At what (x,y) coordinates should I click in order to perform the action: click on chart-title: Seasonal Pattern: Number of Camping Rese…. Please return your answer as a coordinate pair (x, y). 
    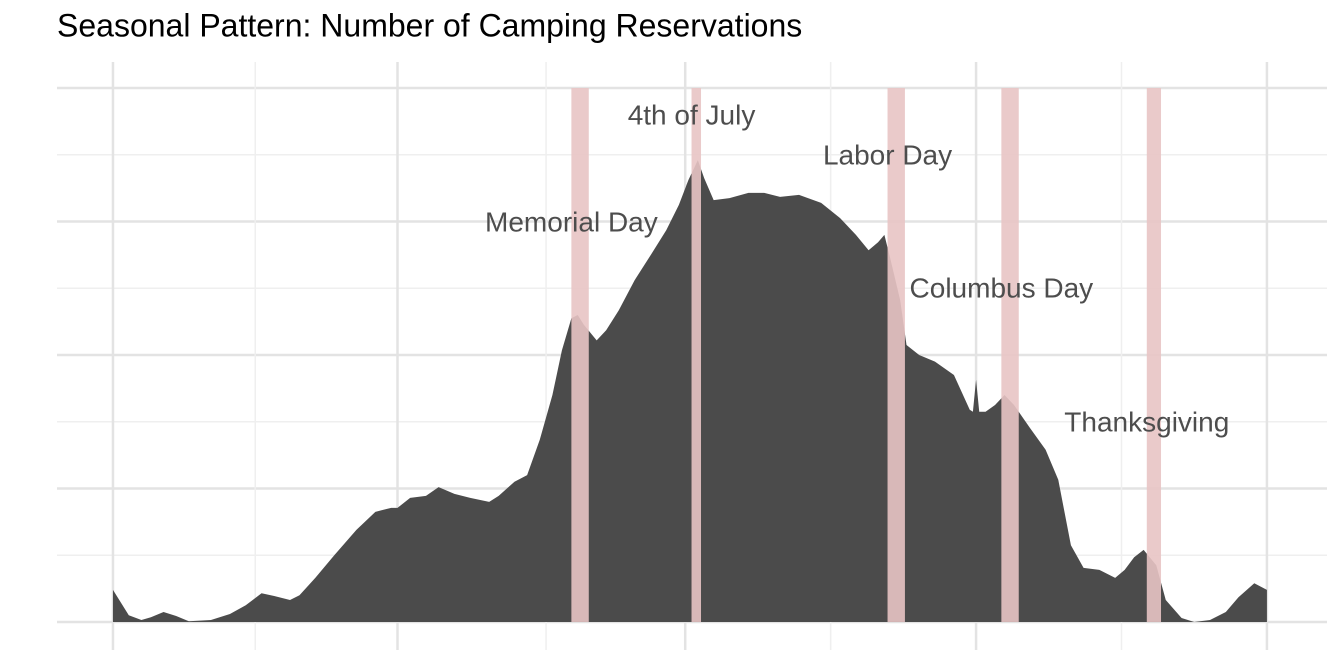
    Looking at the image, I should click on (429, 25).